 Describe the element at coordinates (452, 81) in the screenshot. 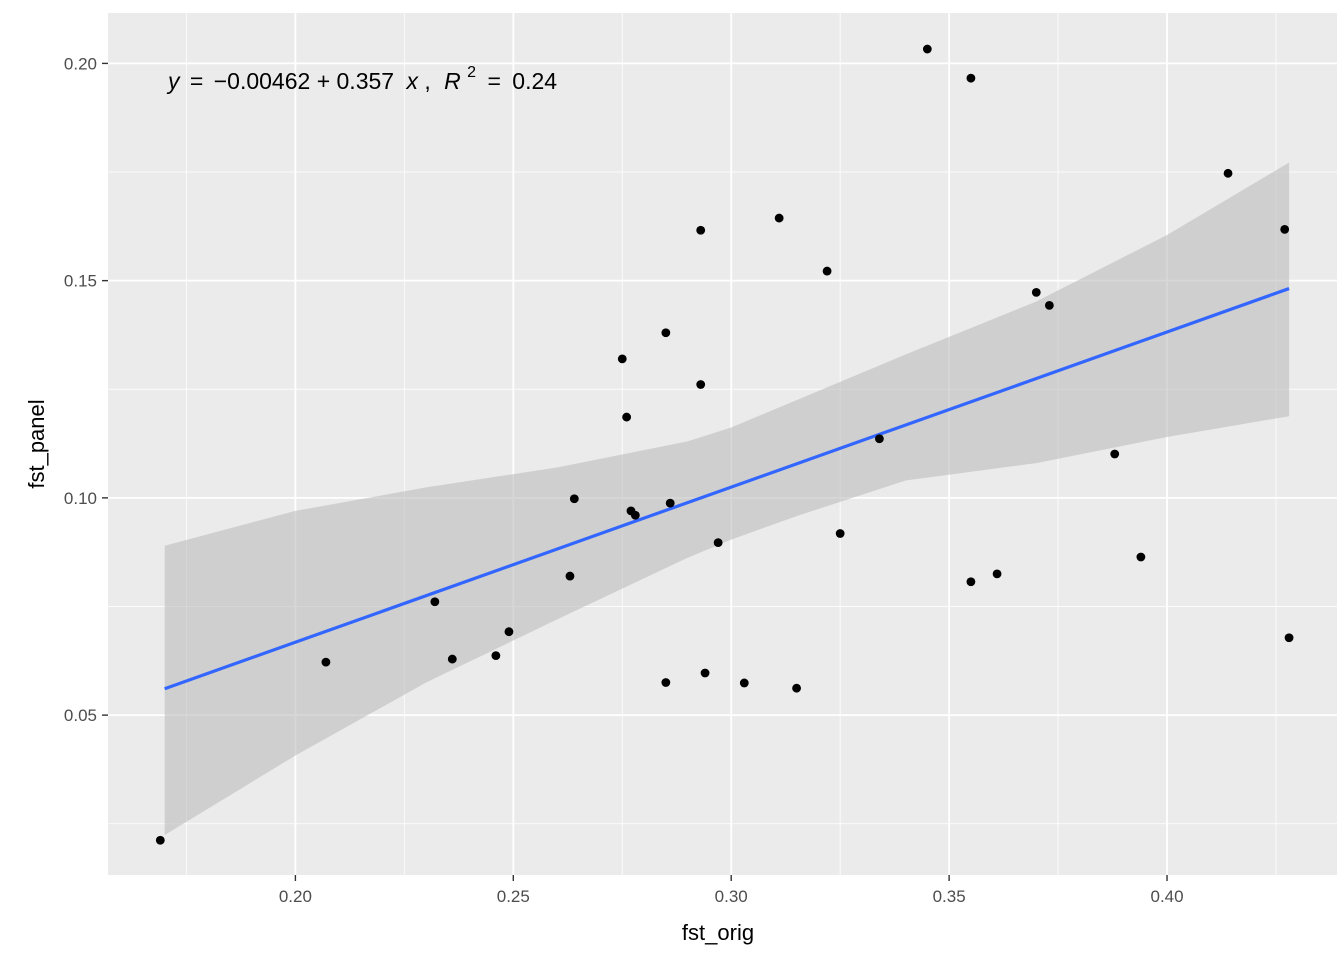

I see `equation-r2-var: R` at that location.